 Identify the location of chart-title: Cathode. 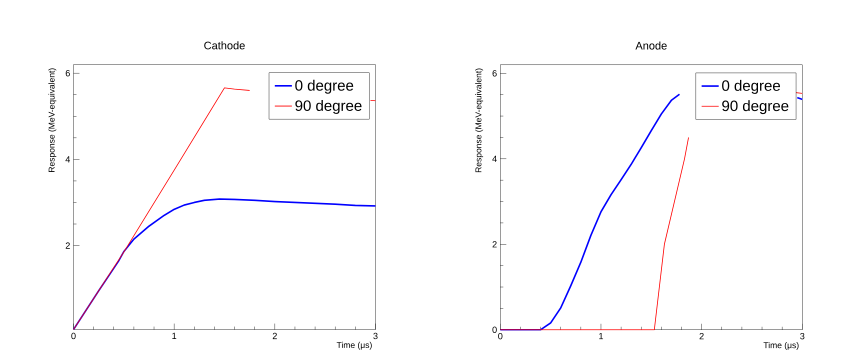
(224, 45).